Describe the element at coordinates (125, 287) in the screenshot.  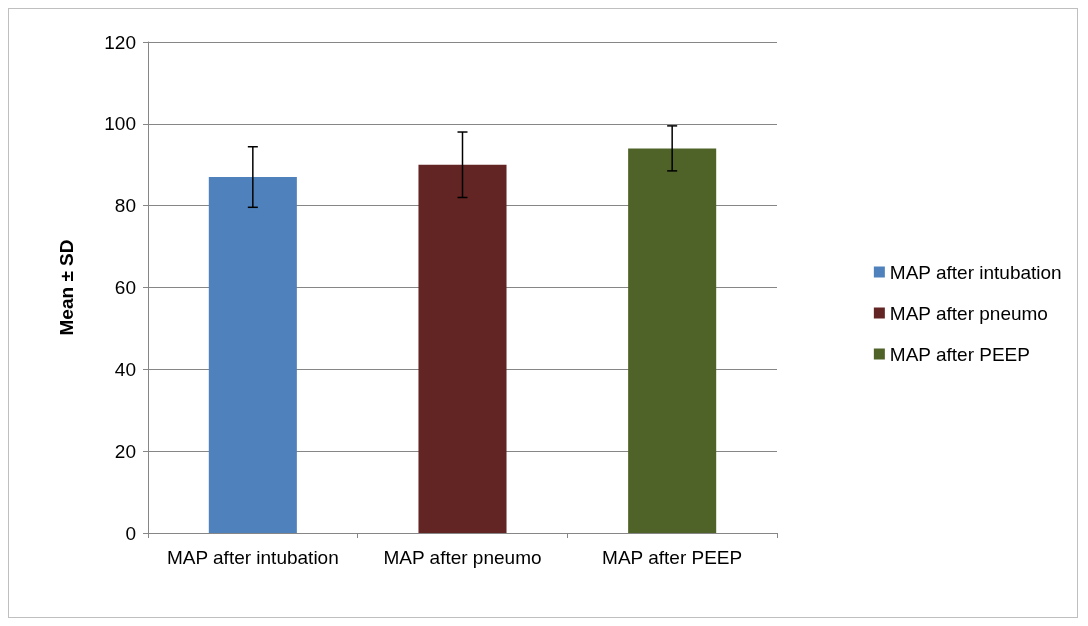
I see `y-tick-label: 60` at that location.